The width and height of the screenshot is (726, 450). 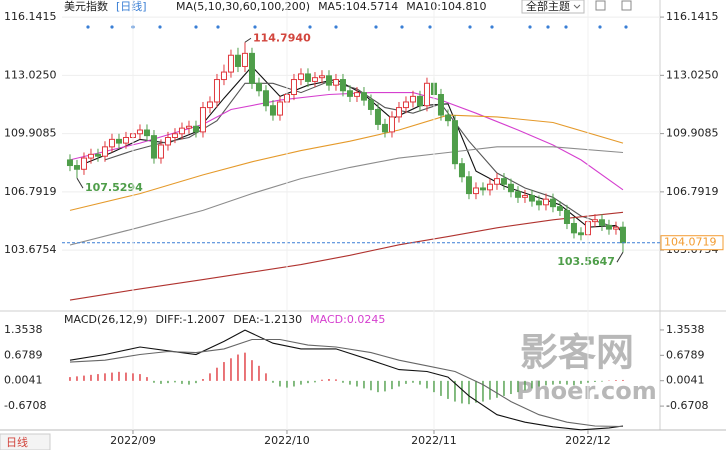 What do you see at coordinates (30, 249) in the screenshot?
I see `y-tick-label: 103.6754` at bounding box center [30, 249].